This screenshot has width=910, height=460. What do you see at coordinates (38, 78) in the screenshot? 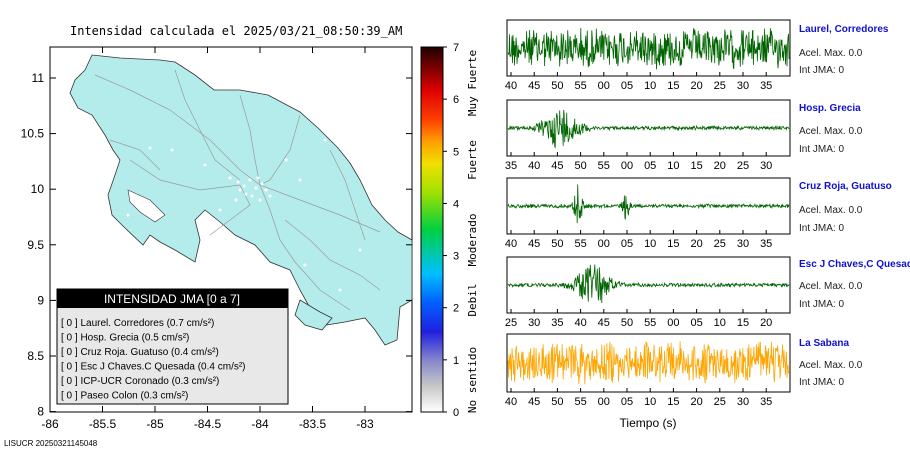
I see `map-y-tick-label: 11` at bounding box center [38, 78].